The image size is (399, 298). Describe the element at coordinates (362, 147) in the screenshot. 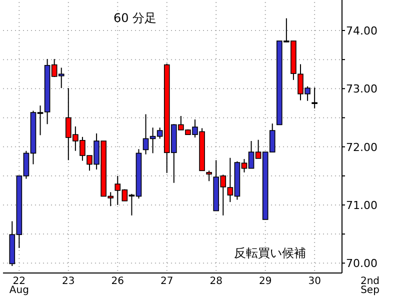

I see `y-tick-label: 72.00` at that location.